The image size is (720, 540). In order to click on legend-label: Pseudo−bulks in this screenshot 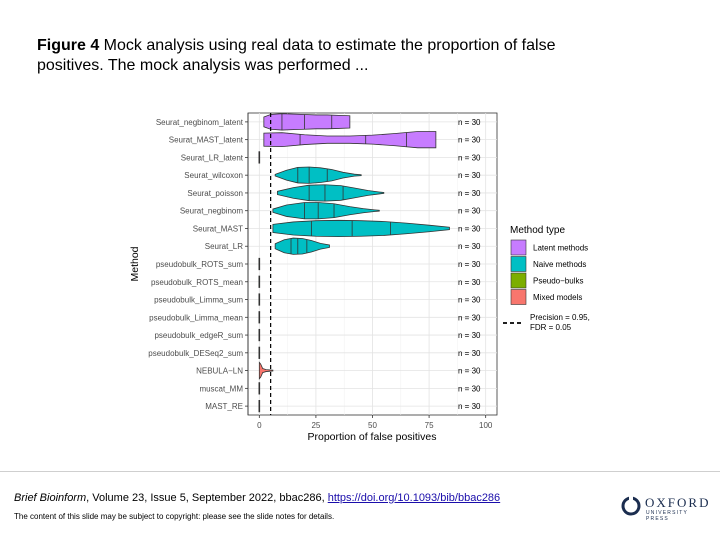, I will do `click(558, 281)`.